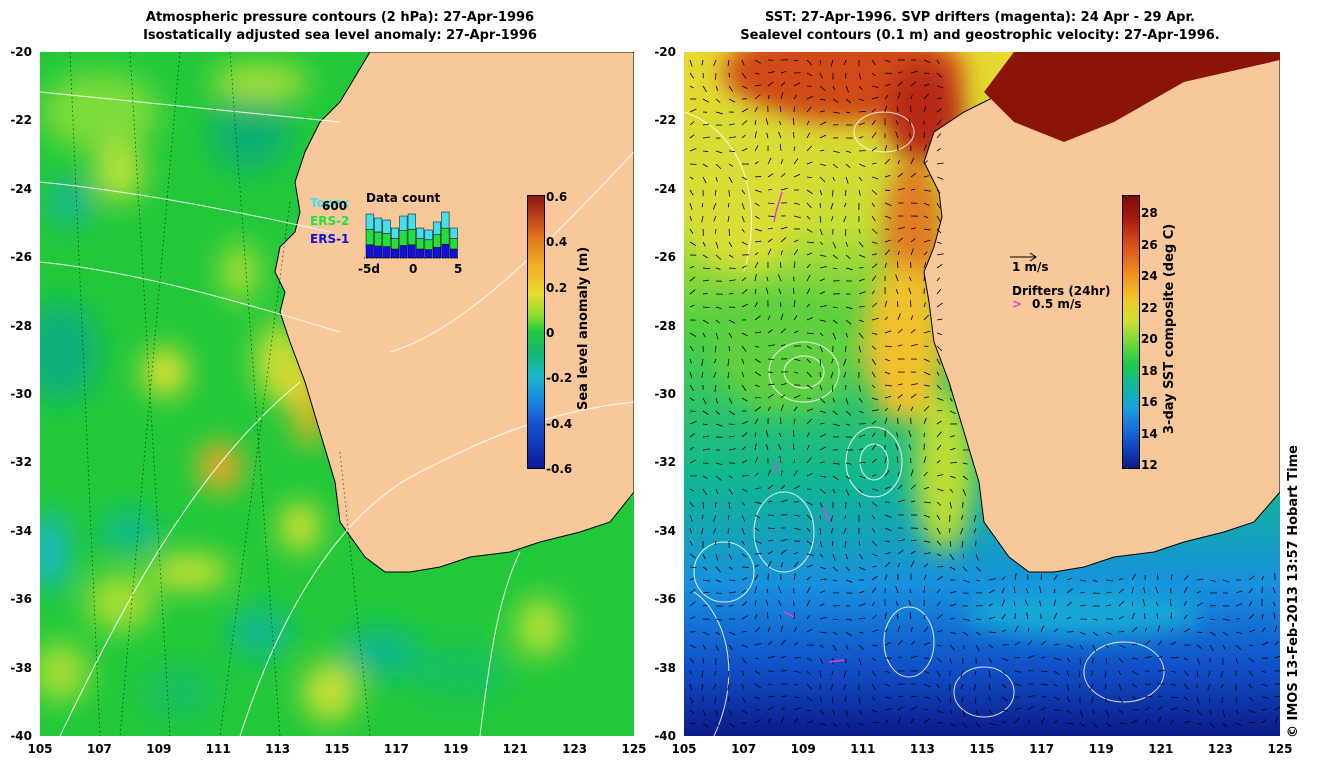 The height and width of the screenshot is (780, 1320). What do you see at coordinates (1017, 304) in the screenshot?
I see `drifter-legend-glyph: >` at bounding box center [1017, 304].